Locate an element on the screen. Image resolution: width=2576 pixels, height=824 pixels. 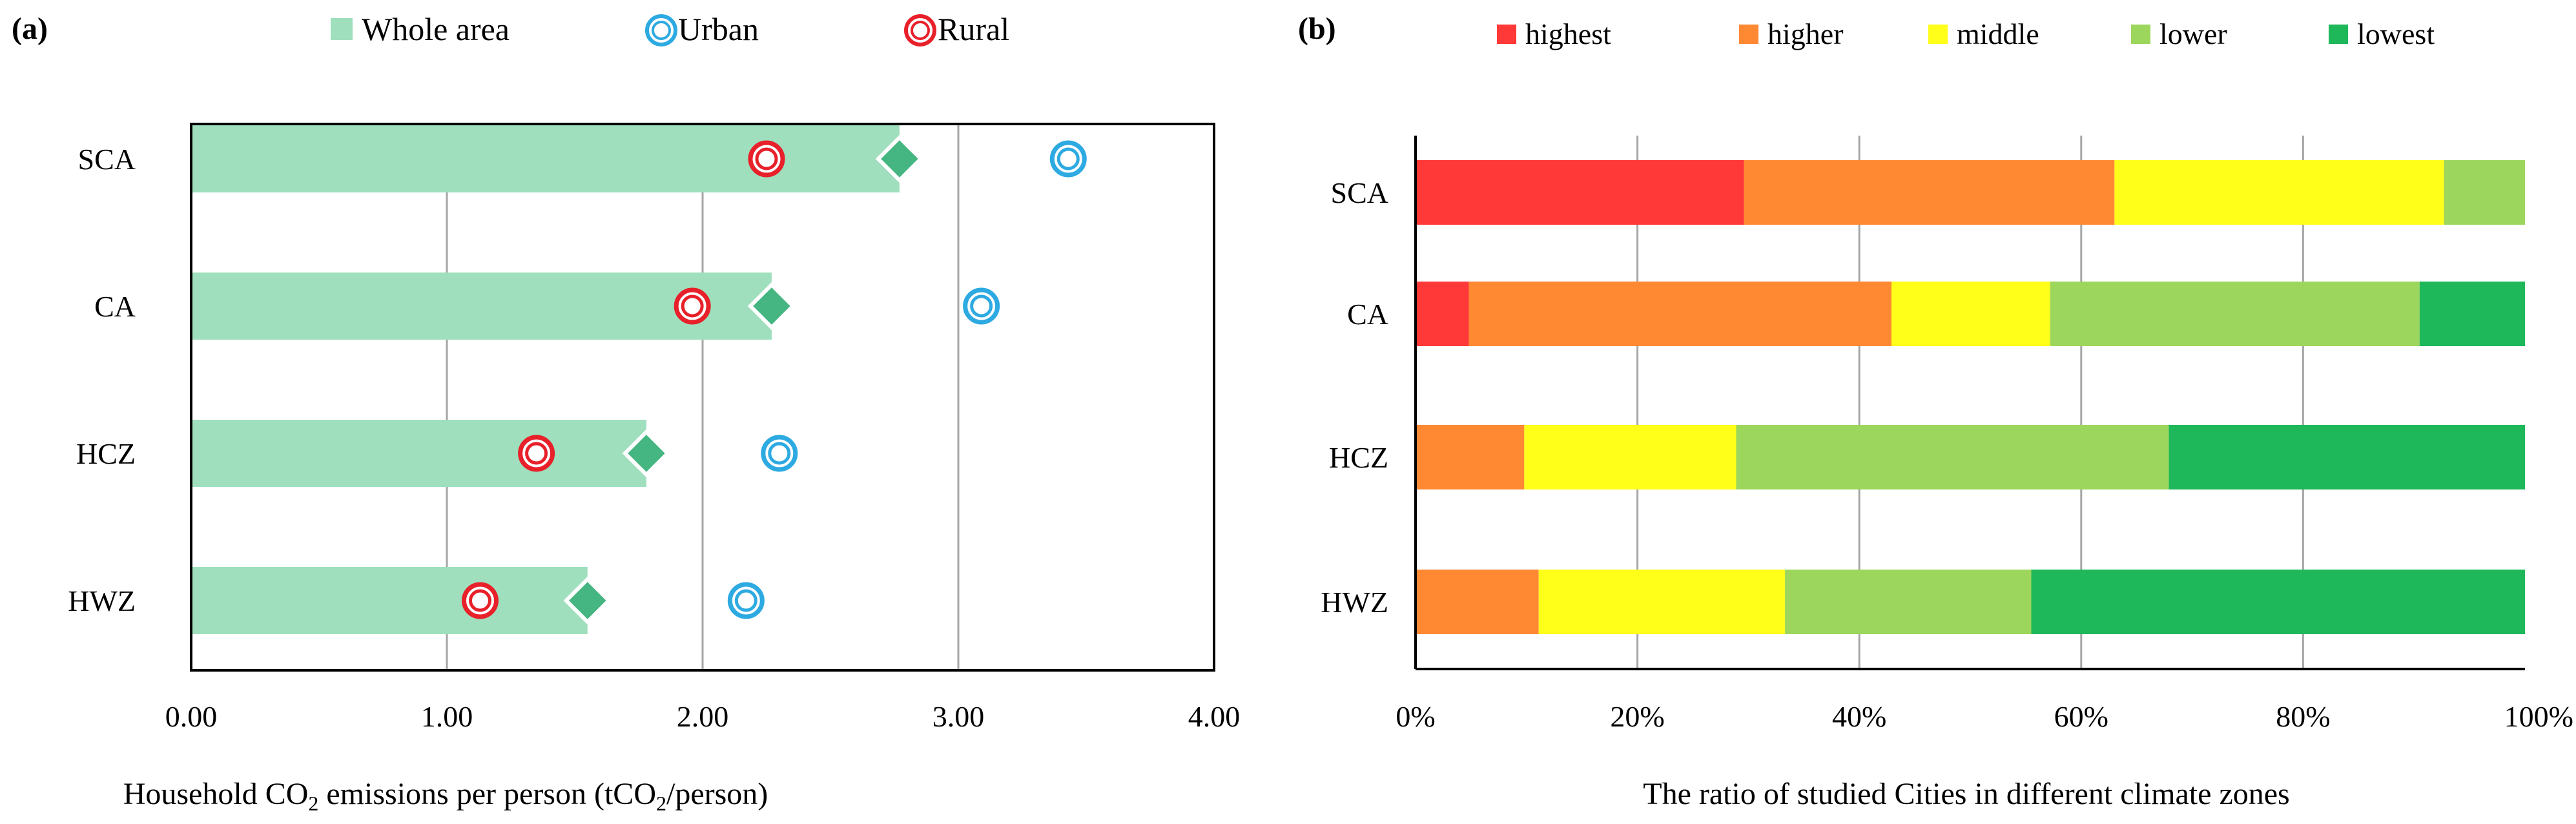
bar-segment-lowest-hwz is located at coordinates (2278, 602).